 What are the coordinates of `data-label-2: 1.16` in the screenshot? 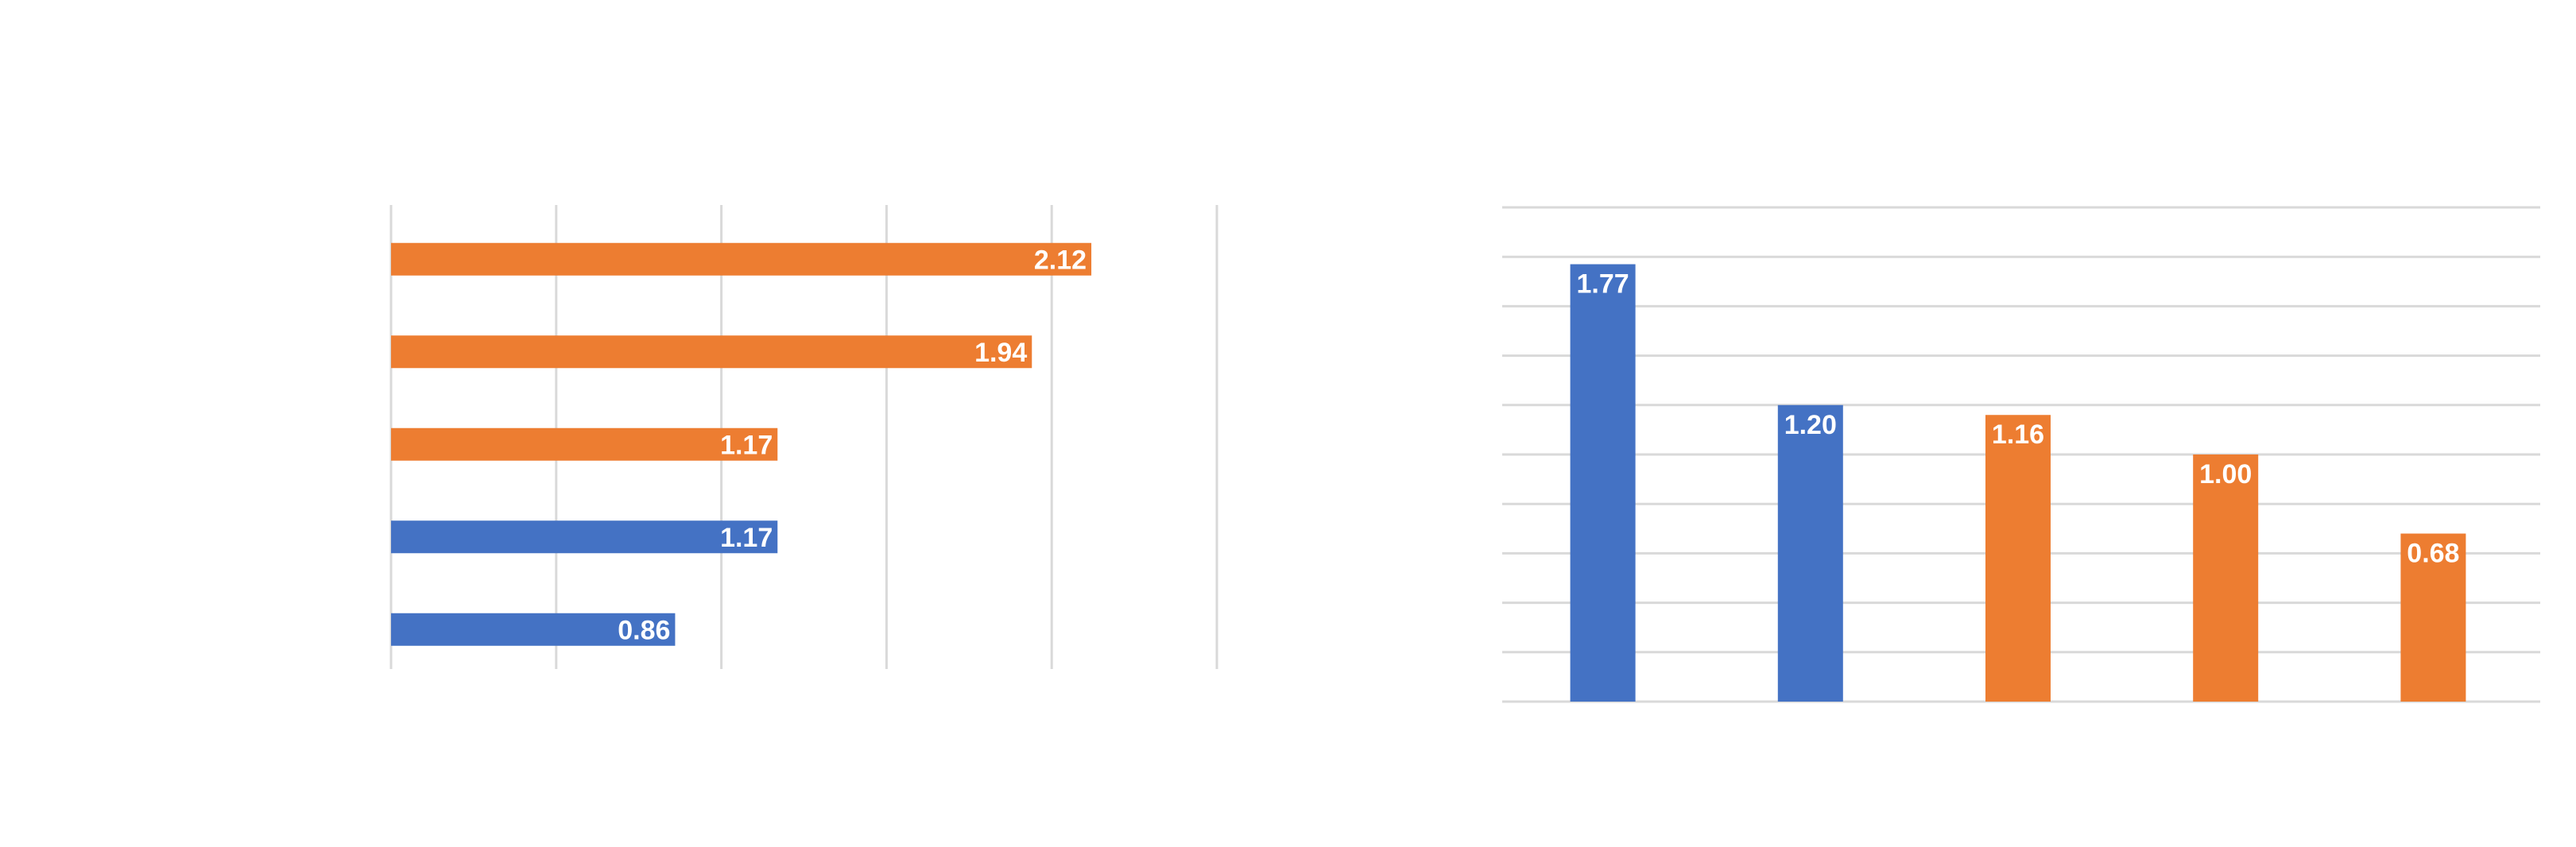 It's located at (2018, 435).